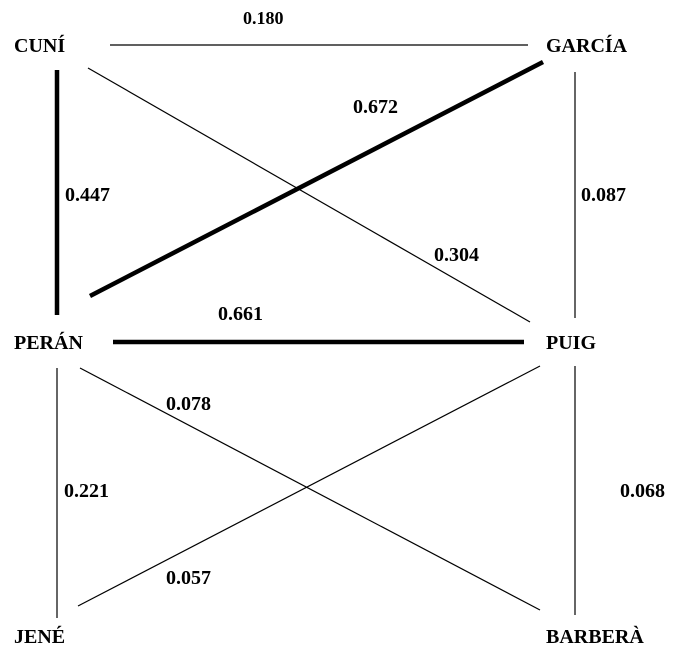  Describe the element at coordinates (48, 342) in the screenshot. I see `node-peran: PERÁN` at that location.